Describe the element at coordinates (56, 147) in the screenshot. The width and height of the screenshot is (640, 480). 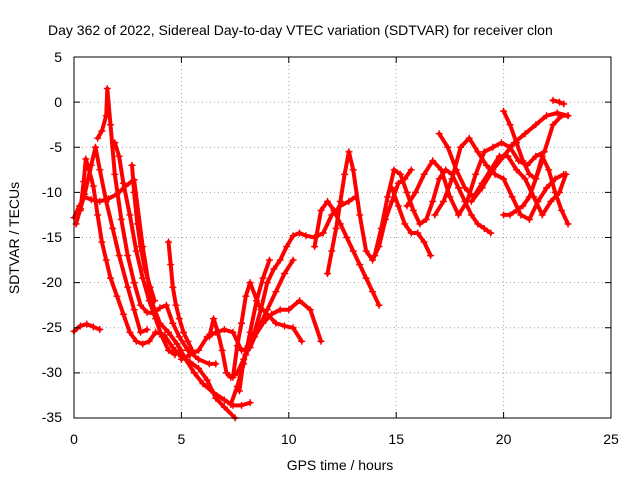
I see `y-tick-label-minus5: -5` at that location.